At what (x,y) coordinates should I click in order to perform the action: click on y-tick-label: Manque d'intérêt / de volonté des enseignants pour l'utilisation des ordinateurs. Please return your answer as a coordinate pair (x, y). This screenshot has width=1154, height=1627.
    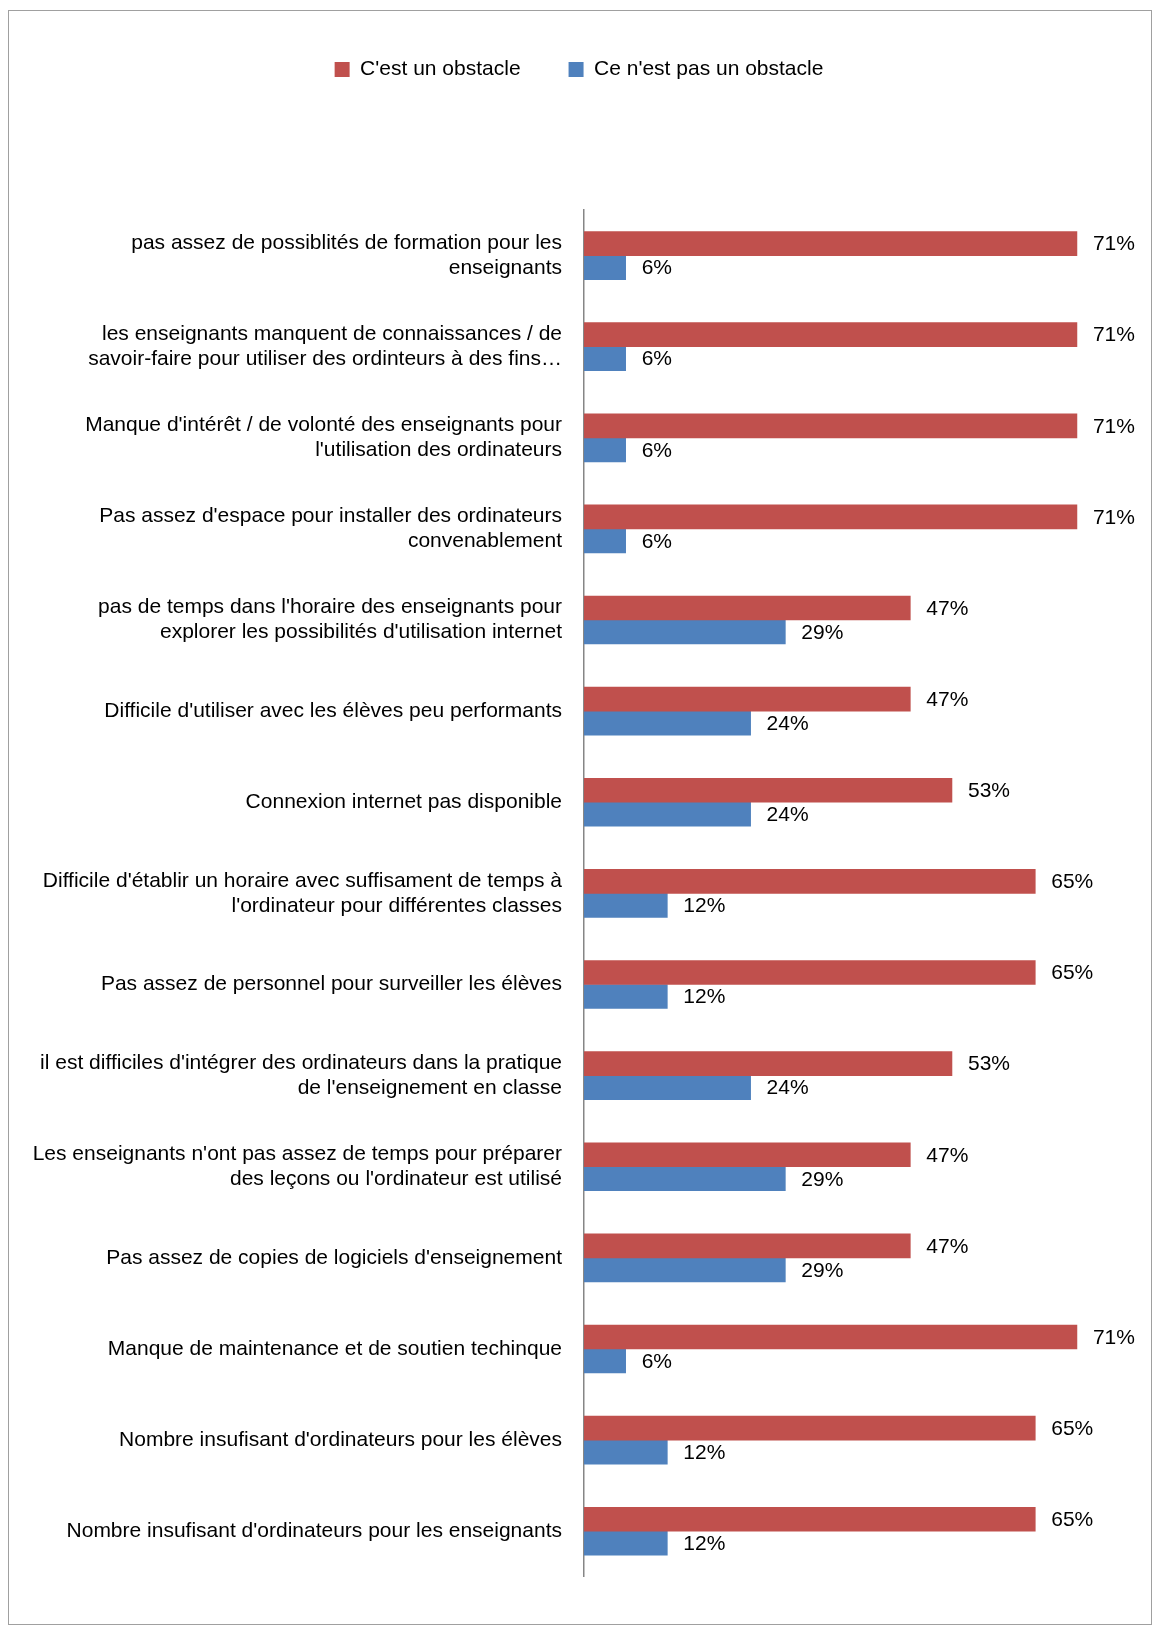
    Looking at the image, I should click on (323, 436).